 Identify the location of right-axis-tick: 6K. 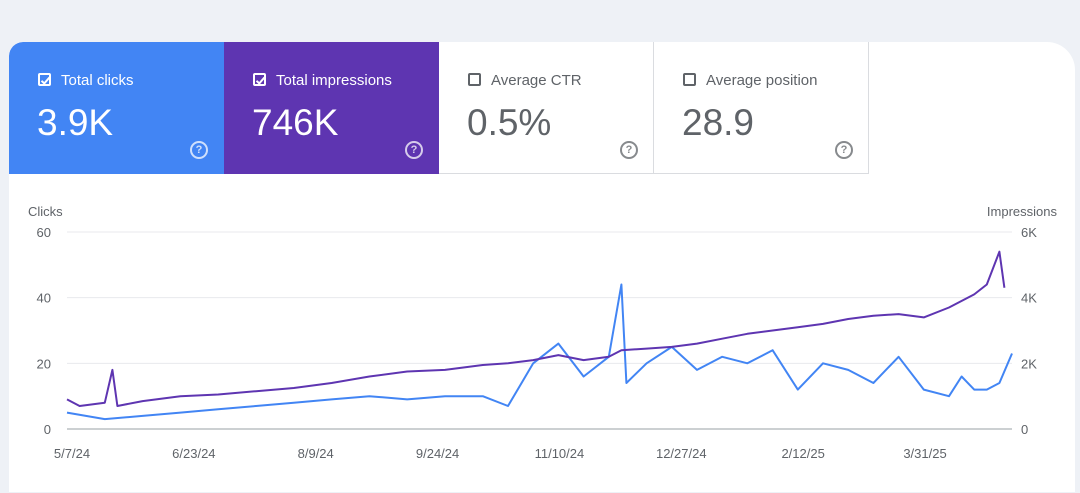
(1029, 232).